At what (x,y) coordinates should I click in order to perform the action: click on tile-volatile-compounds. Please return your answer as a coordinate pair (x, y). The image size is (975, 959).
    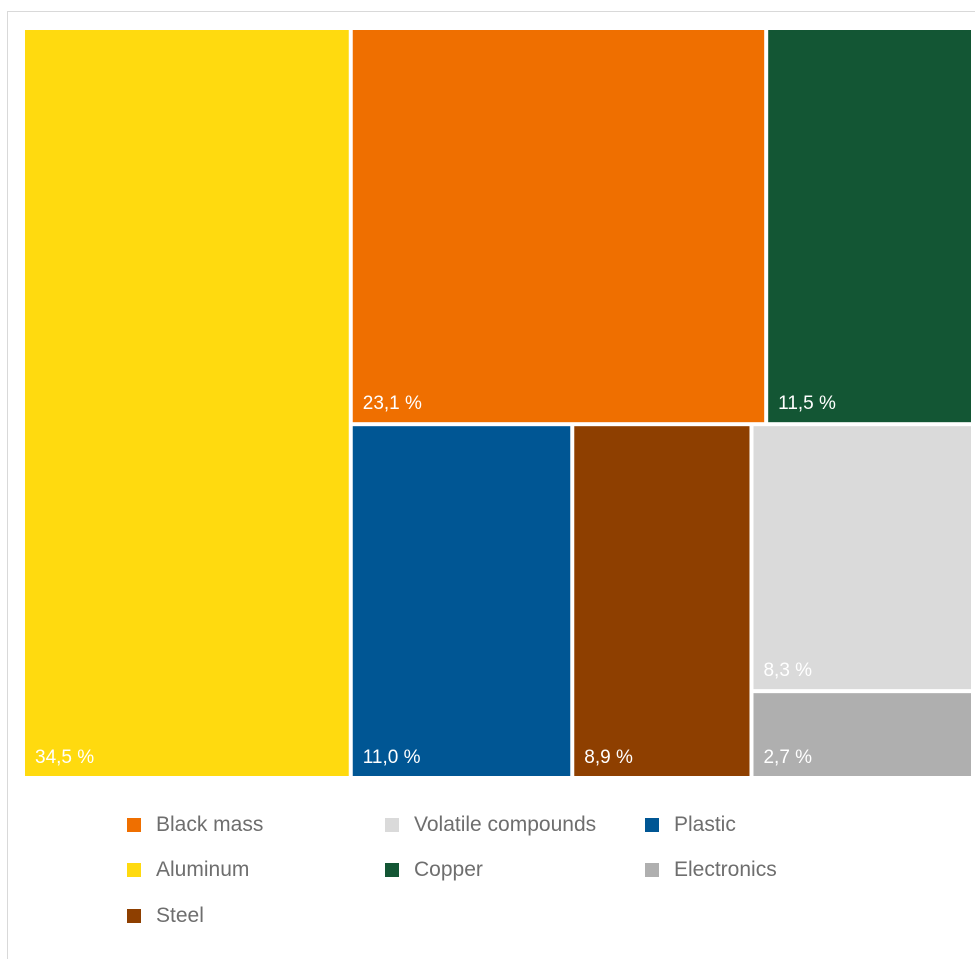
    Looking at the image, I should click on (862, 558).